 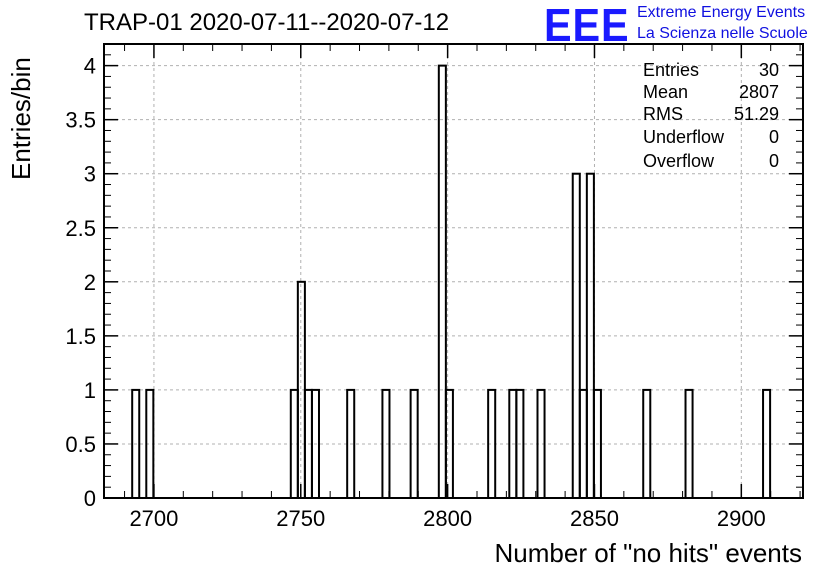 What do you see at coordinates (90, 390) in the screenshot?
I see `y-tick-label: 1` at bounding box center [90, 390].